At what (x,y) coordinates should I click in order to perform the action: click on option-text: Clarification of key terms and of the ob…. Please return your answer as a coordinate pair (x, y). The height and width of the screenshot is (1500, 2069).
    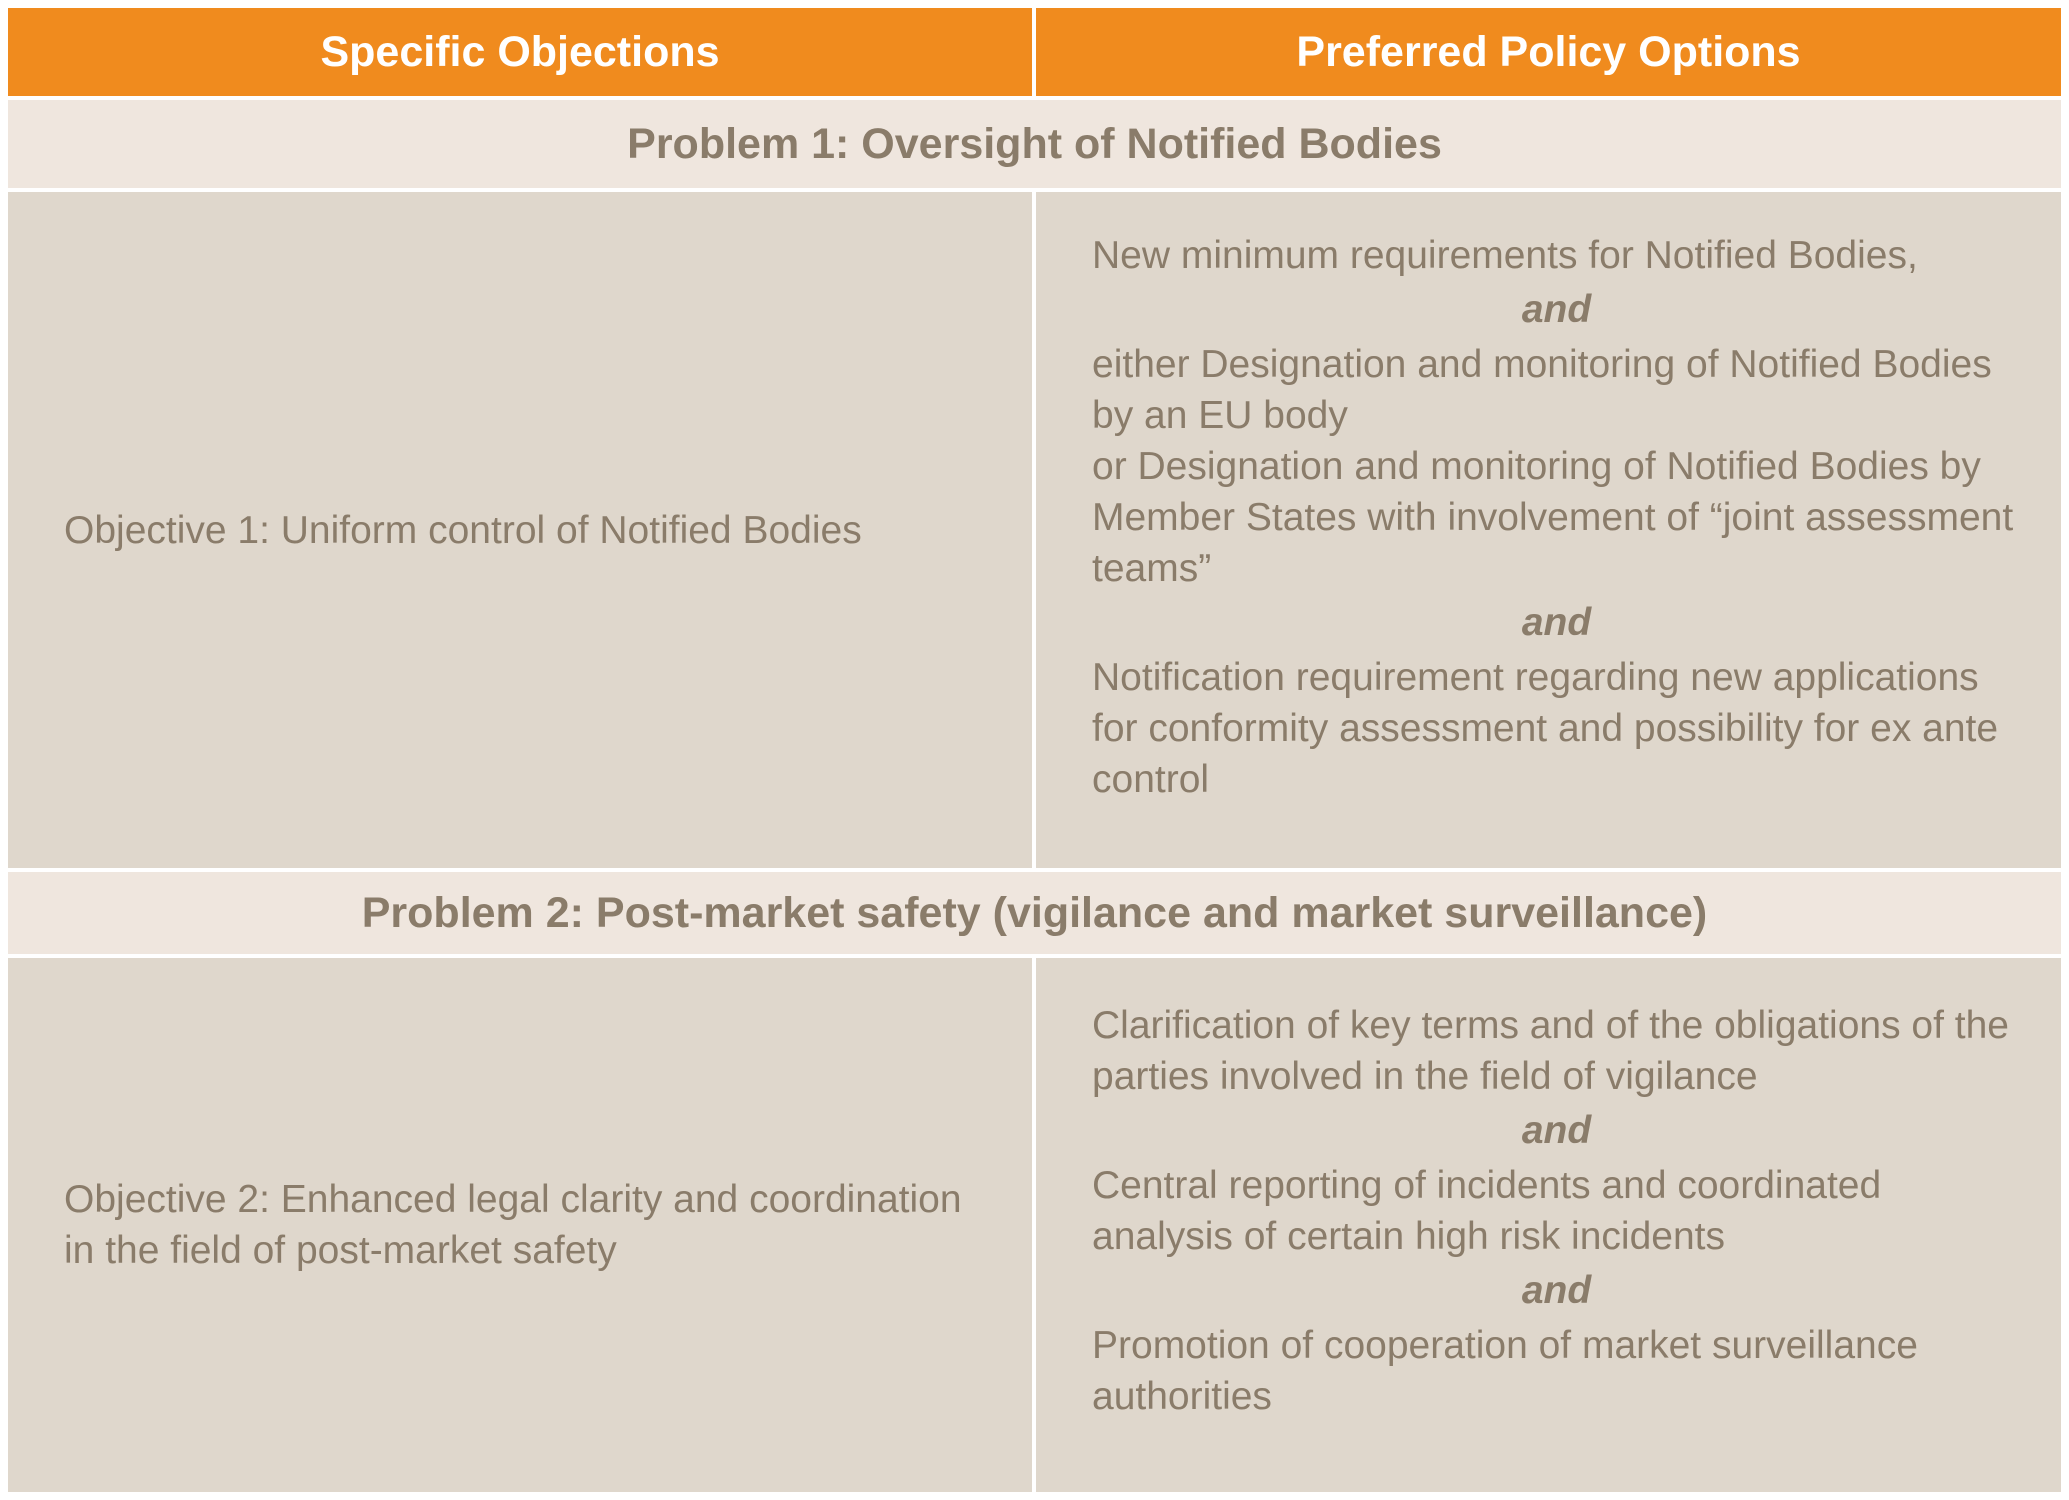
    Looking at the image, I should click on (1550, 1051).